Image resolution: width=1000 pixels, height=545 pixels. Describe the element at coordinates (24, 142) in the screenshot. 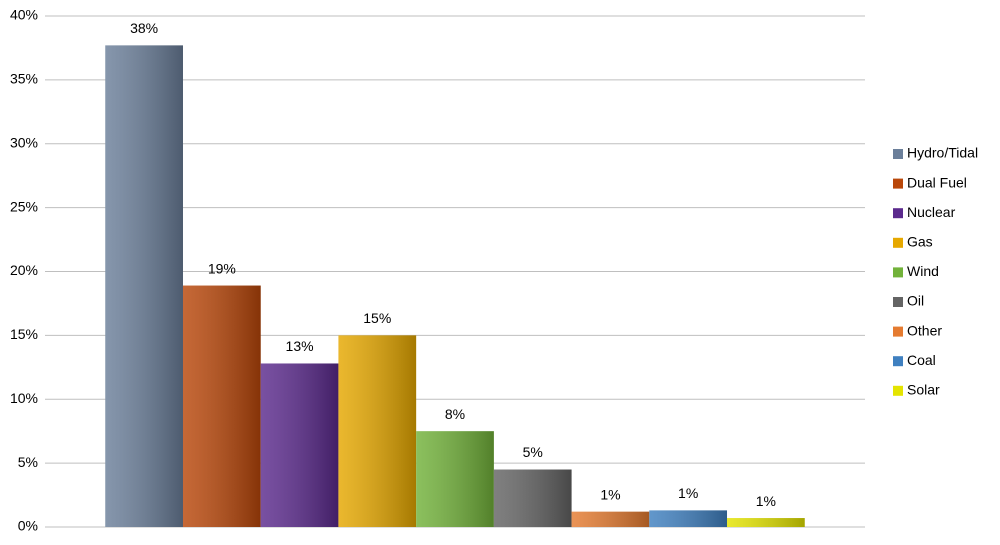

I see `y-tick-label: 30%` at that location.